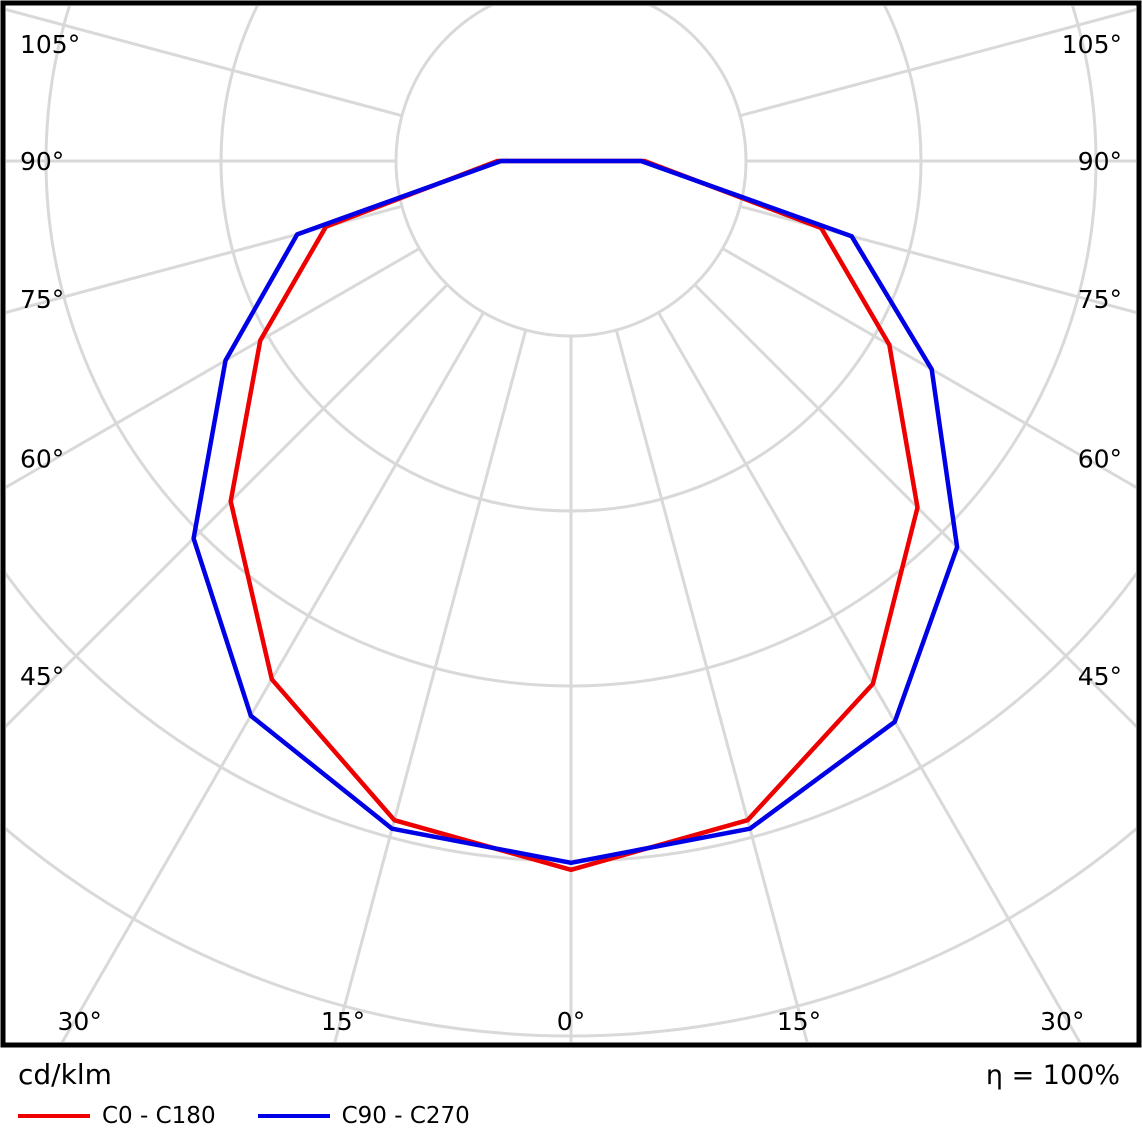 This screenshot has width=1142, height=1132. Describe the element at coordinates (1052, 1075) in the screenshot. I see `efficiency-label: η = 100%` at that location.